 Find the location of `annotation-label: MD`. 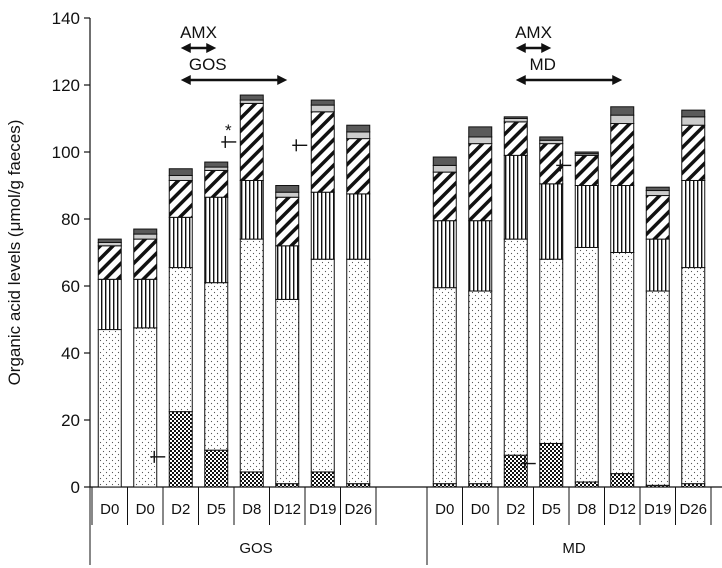

annotation-label: MD is located at coordinates (543, 64).